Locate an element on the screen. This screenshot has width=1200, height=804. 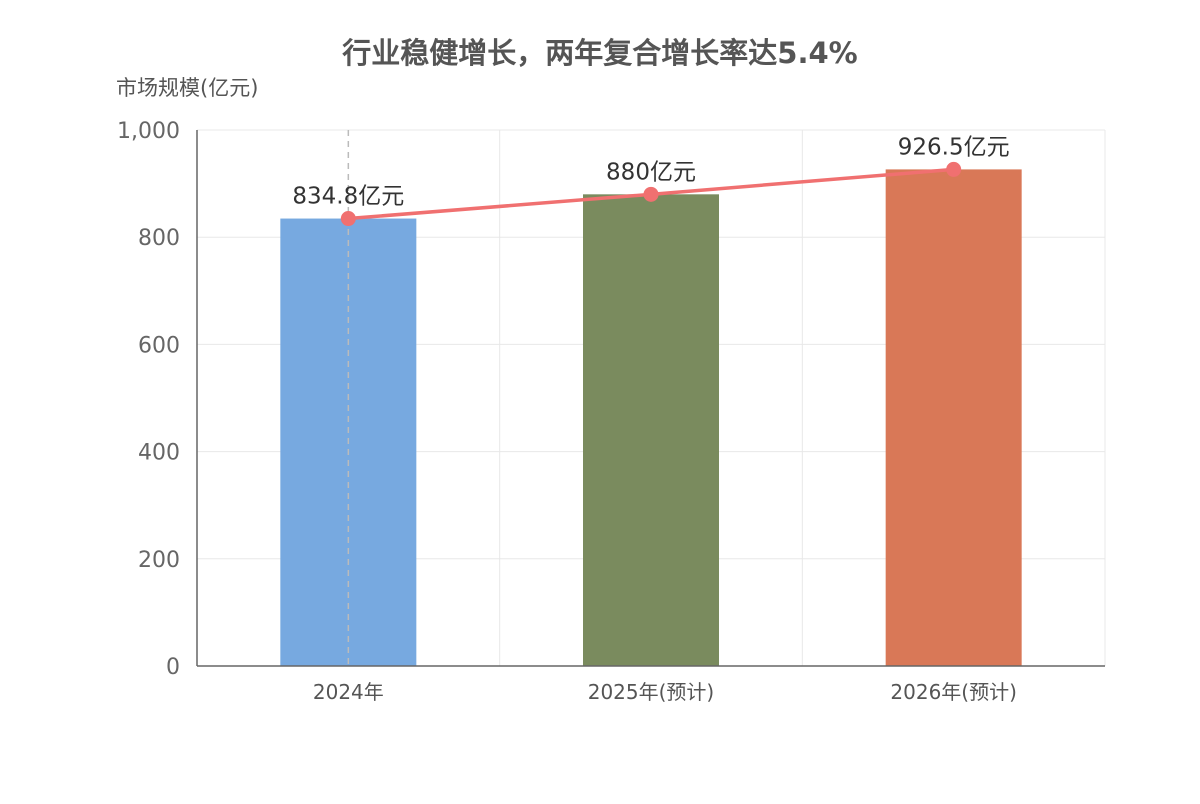
x-tick-label: 2025年(预计) is located at coordinates (651, 692).